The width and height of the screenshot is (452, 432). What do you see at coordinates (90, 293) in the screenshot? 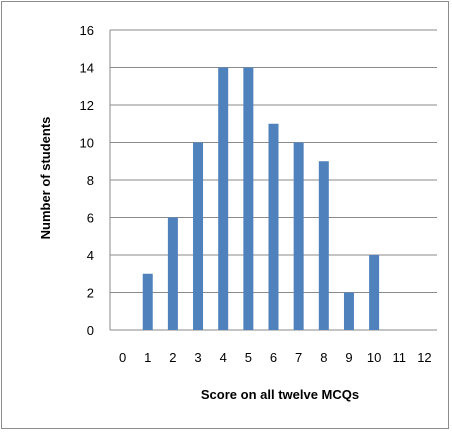
I see `y-tick-label: 2` at bounding box center [90, 293].